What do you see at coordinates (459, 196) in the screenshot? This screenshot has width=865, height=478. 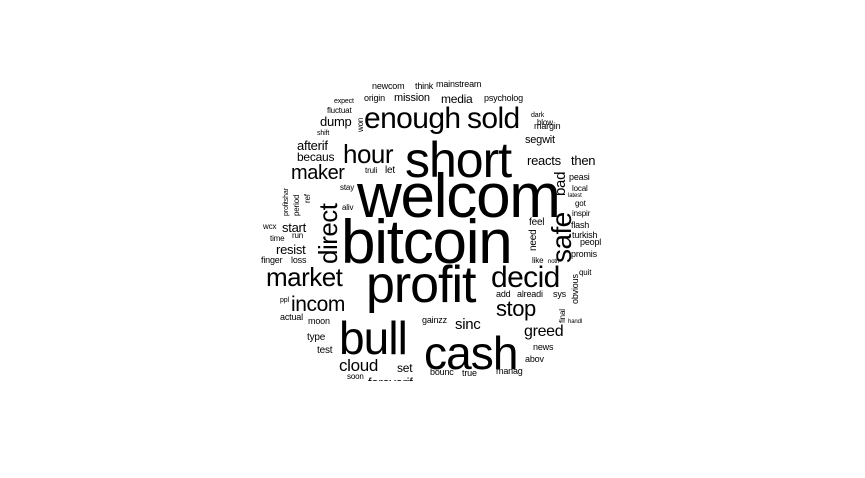 I see `word-welcom: welcom` at bounding box center [459, 196].